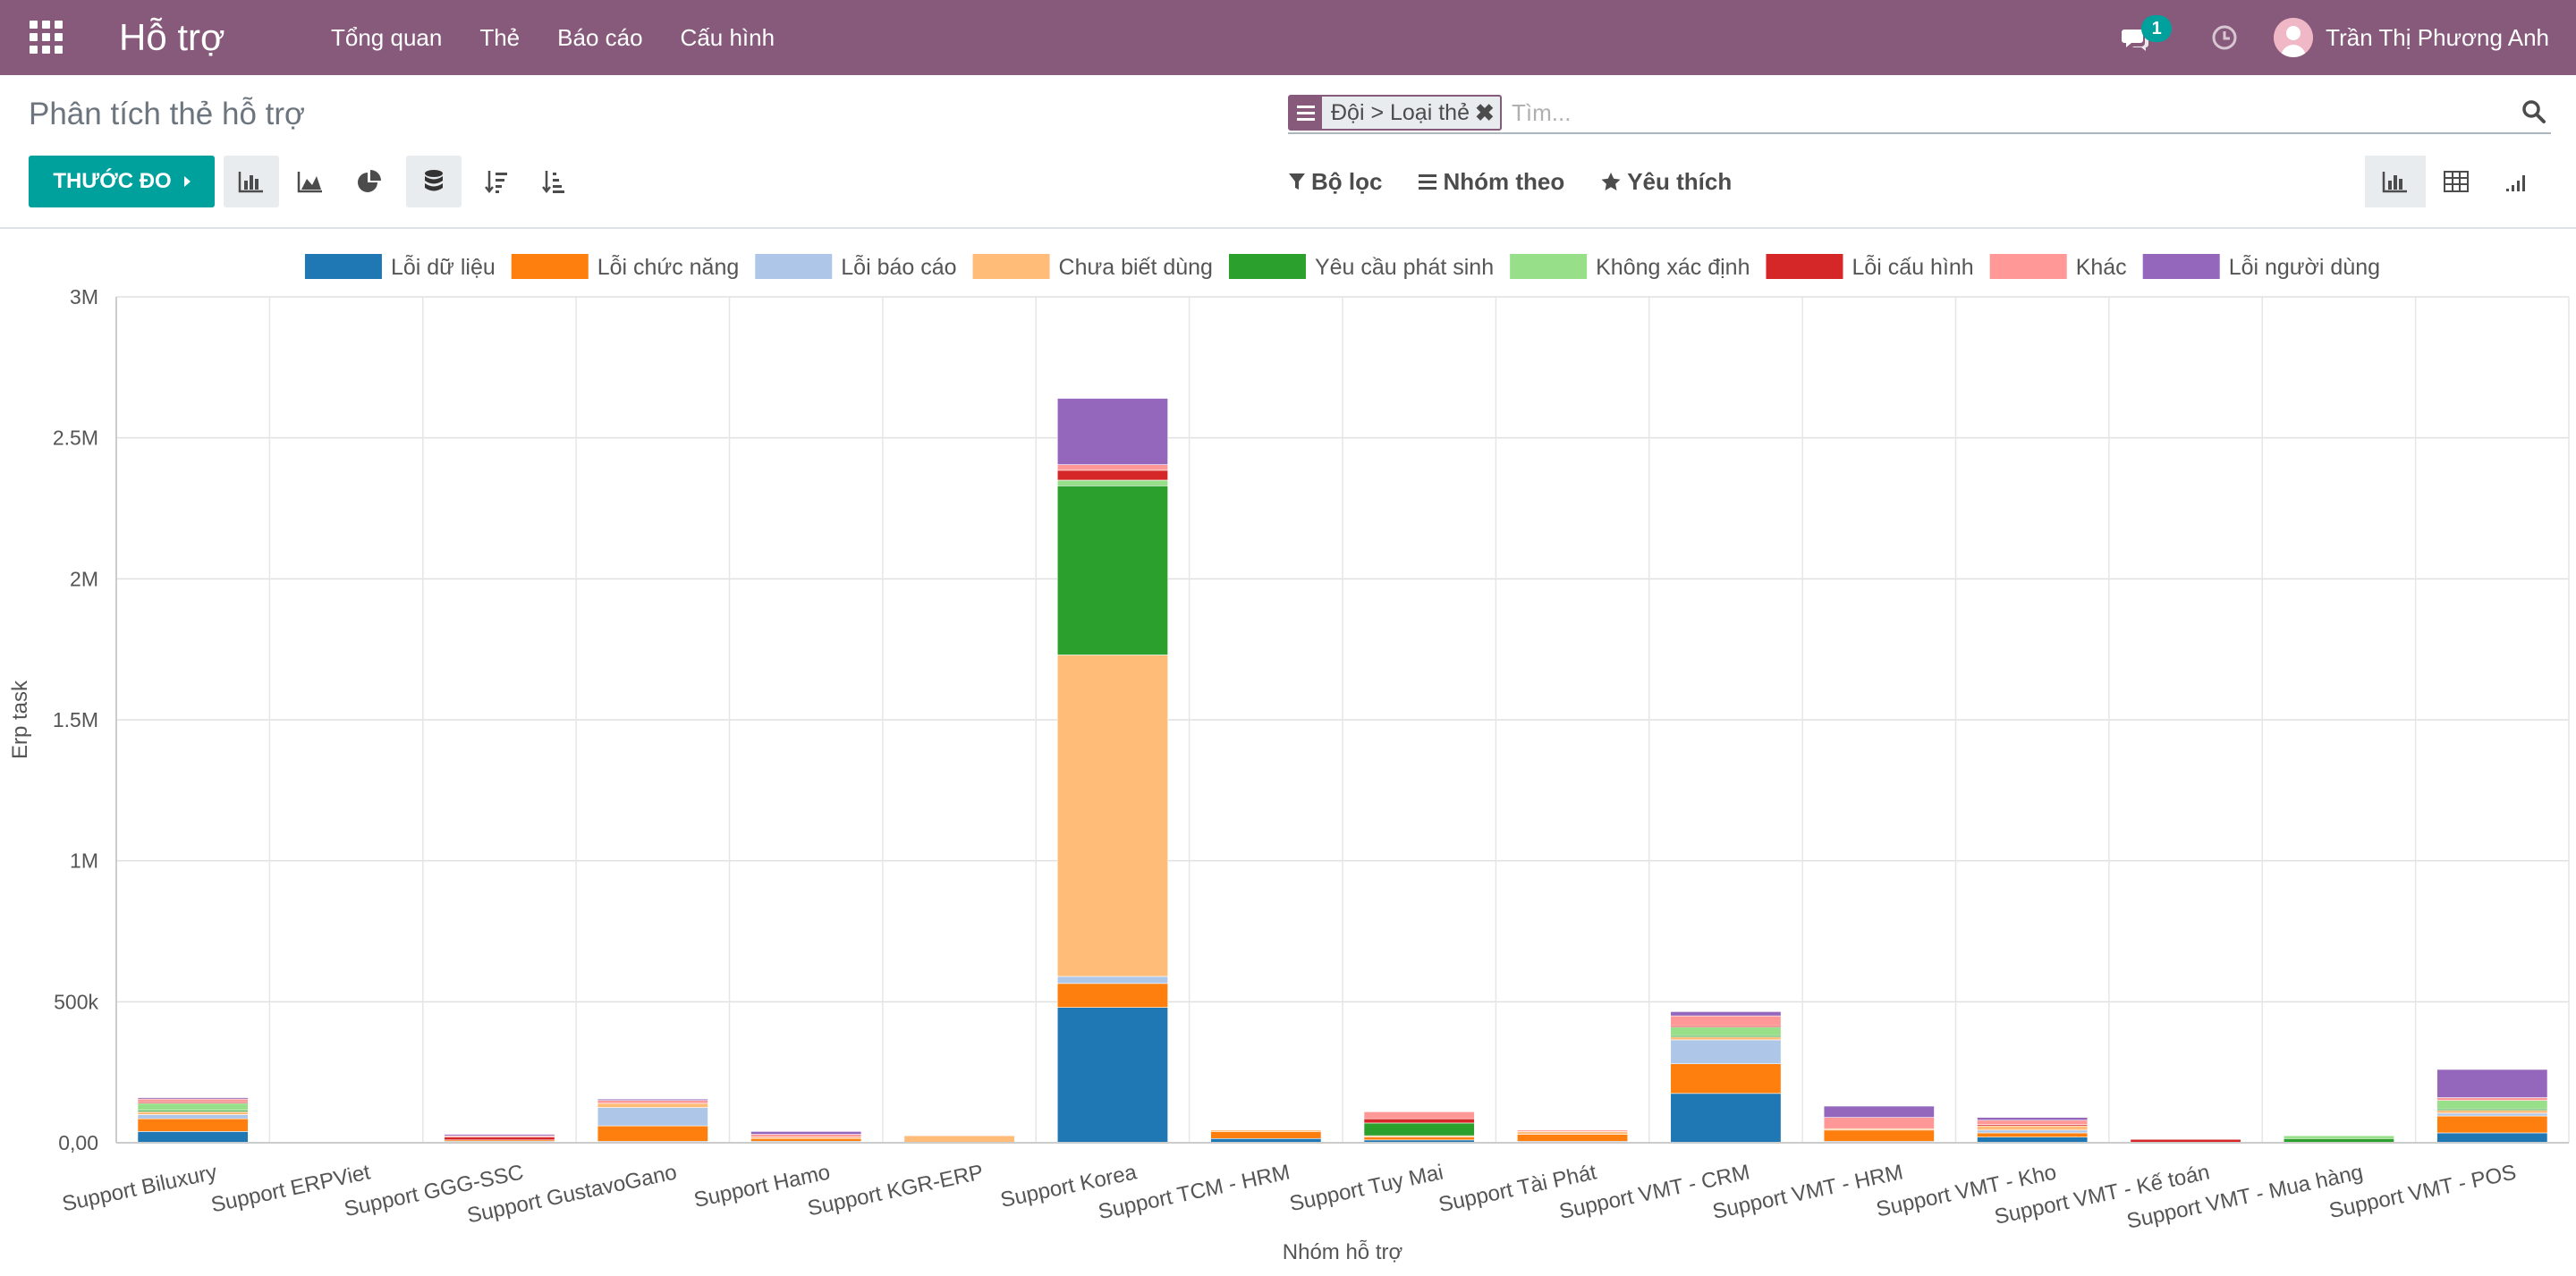 This screenshot has height=1276, width=2576. I want to click on apps-menu-icon, so click(46, 37).